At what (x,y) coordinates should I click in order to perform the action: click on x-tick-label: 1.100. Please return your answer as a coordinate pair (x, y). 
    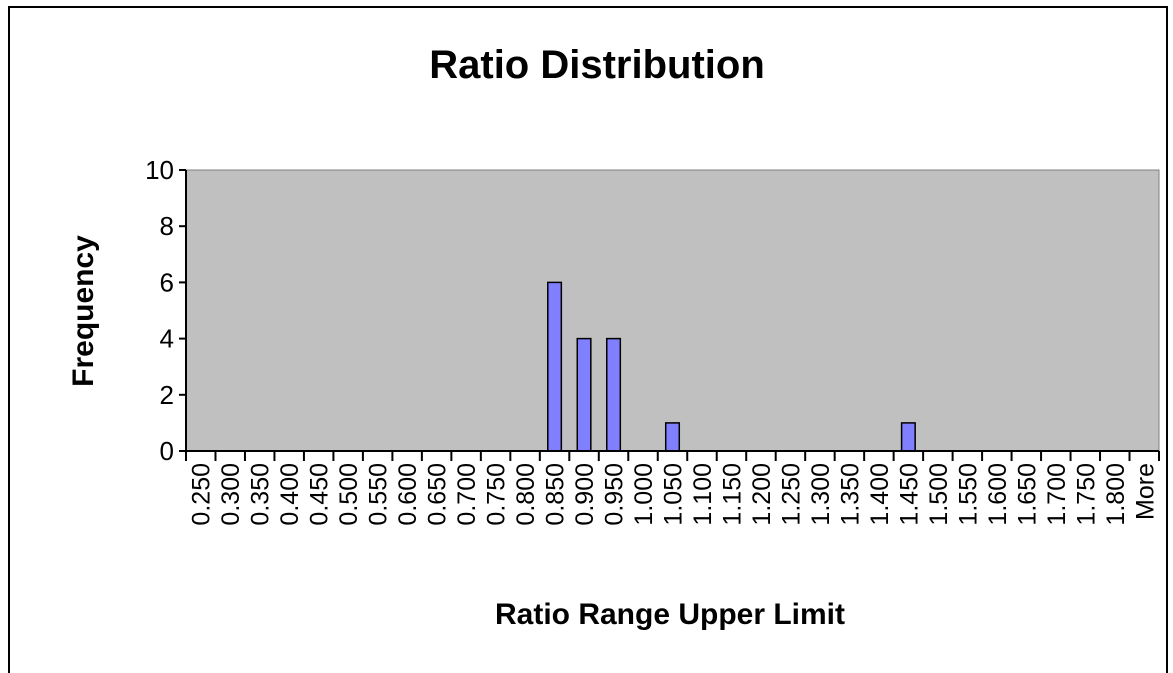
    Looking at the image, I should click on (703, 494).